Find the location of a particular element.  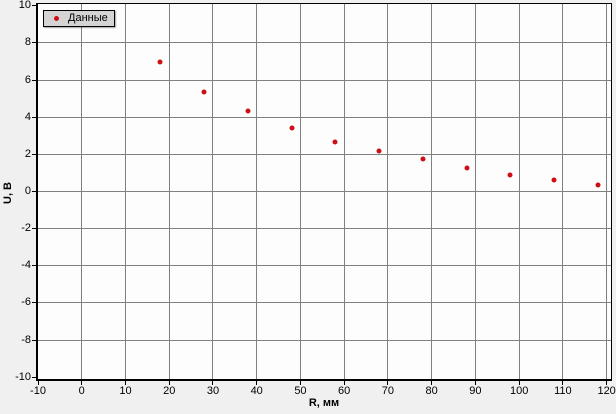

x-tick-label: 60 is located at coordinates (344, 391).